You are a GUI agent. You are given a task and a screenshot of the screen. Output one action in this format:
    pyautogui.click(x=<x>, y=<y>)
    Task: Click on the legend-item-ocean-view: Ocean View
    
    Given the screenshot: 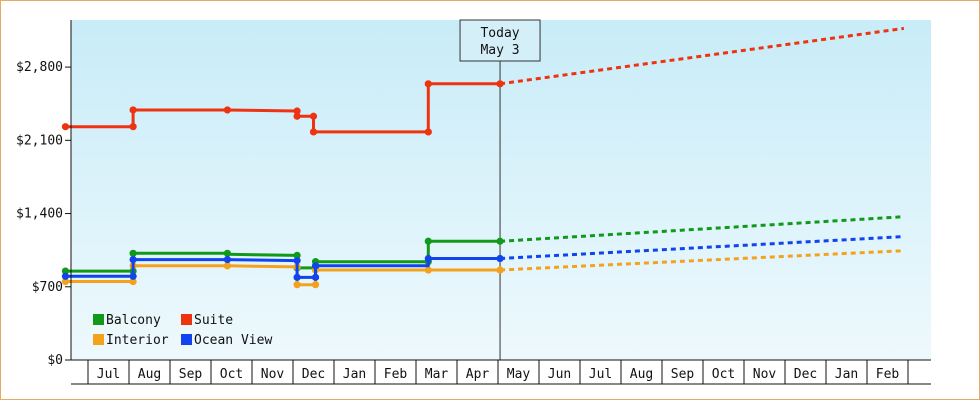 What is the action you would take?
    pyautogui.click(x=226, y=340)
    